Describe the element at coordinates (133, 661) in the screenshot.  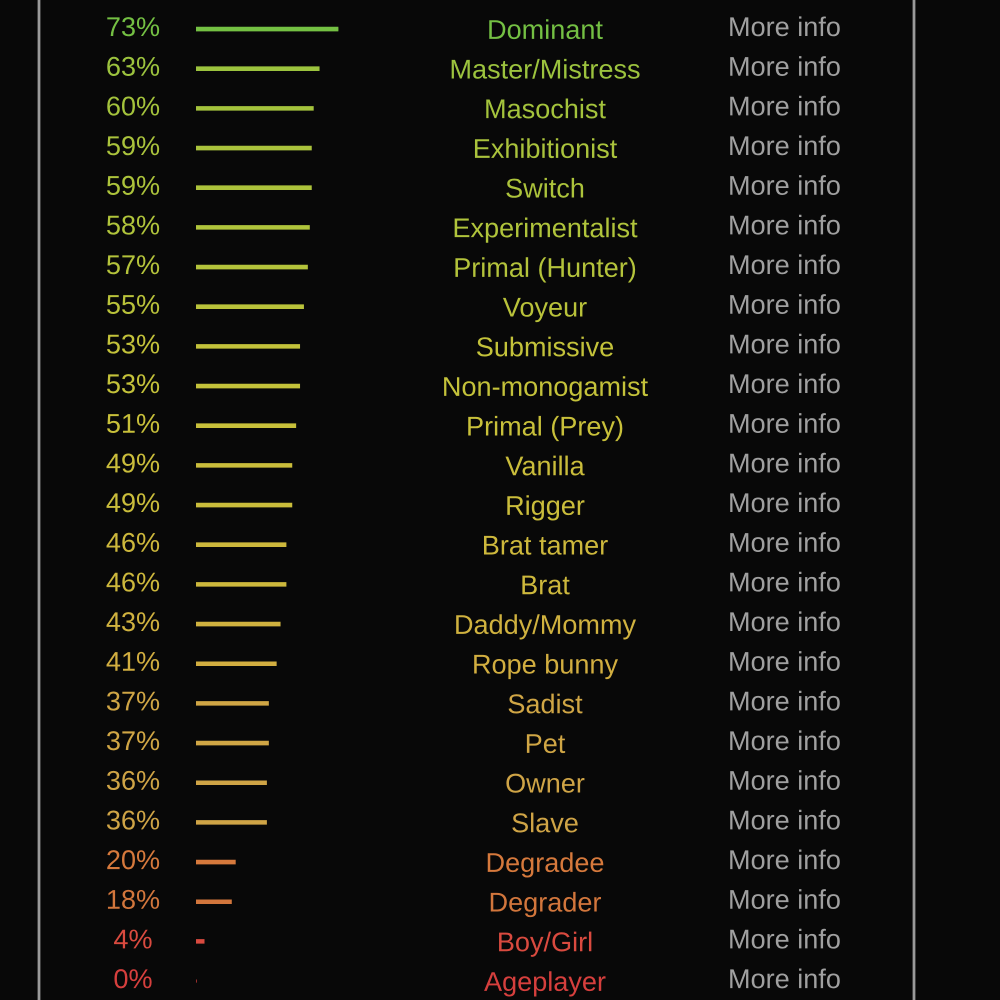
I see `data-label: 41%` at that location.